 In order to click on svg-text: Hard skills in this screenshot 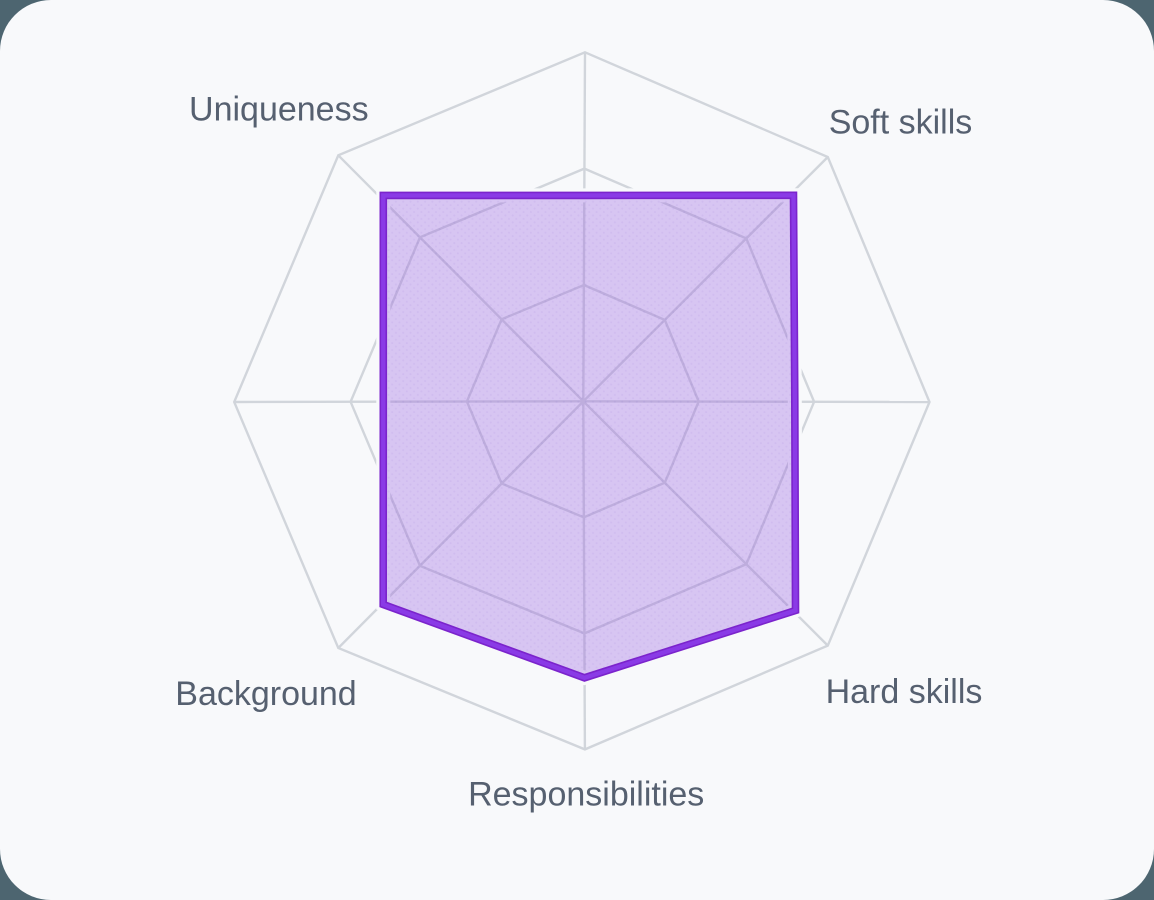, I will do `click(904, 692)`.